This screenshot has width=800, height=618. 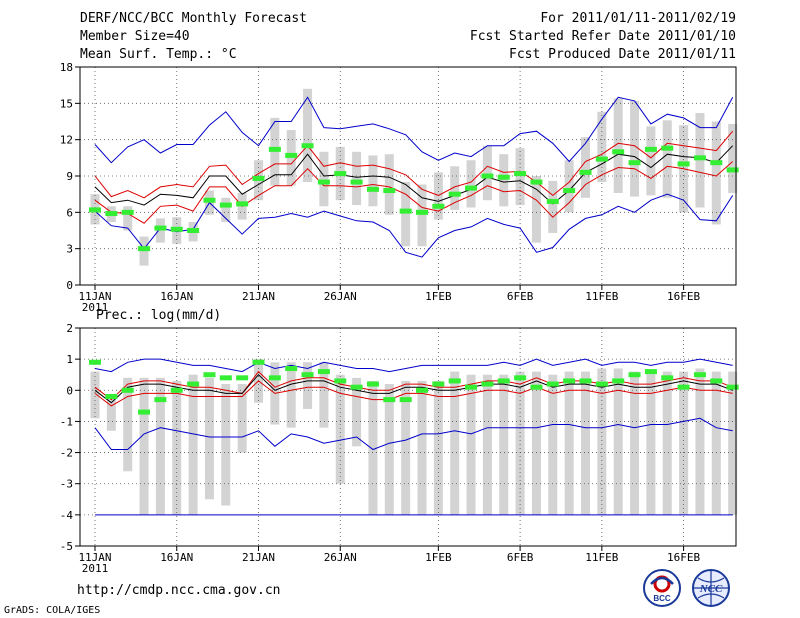 I want to click on temp-ytick-label: 12, so click(x=66, y=140).